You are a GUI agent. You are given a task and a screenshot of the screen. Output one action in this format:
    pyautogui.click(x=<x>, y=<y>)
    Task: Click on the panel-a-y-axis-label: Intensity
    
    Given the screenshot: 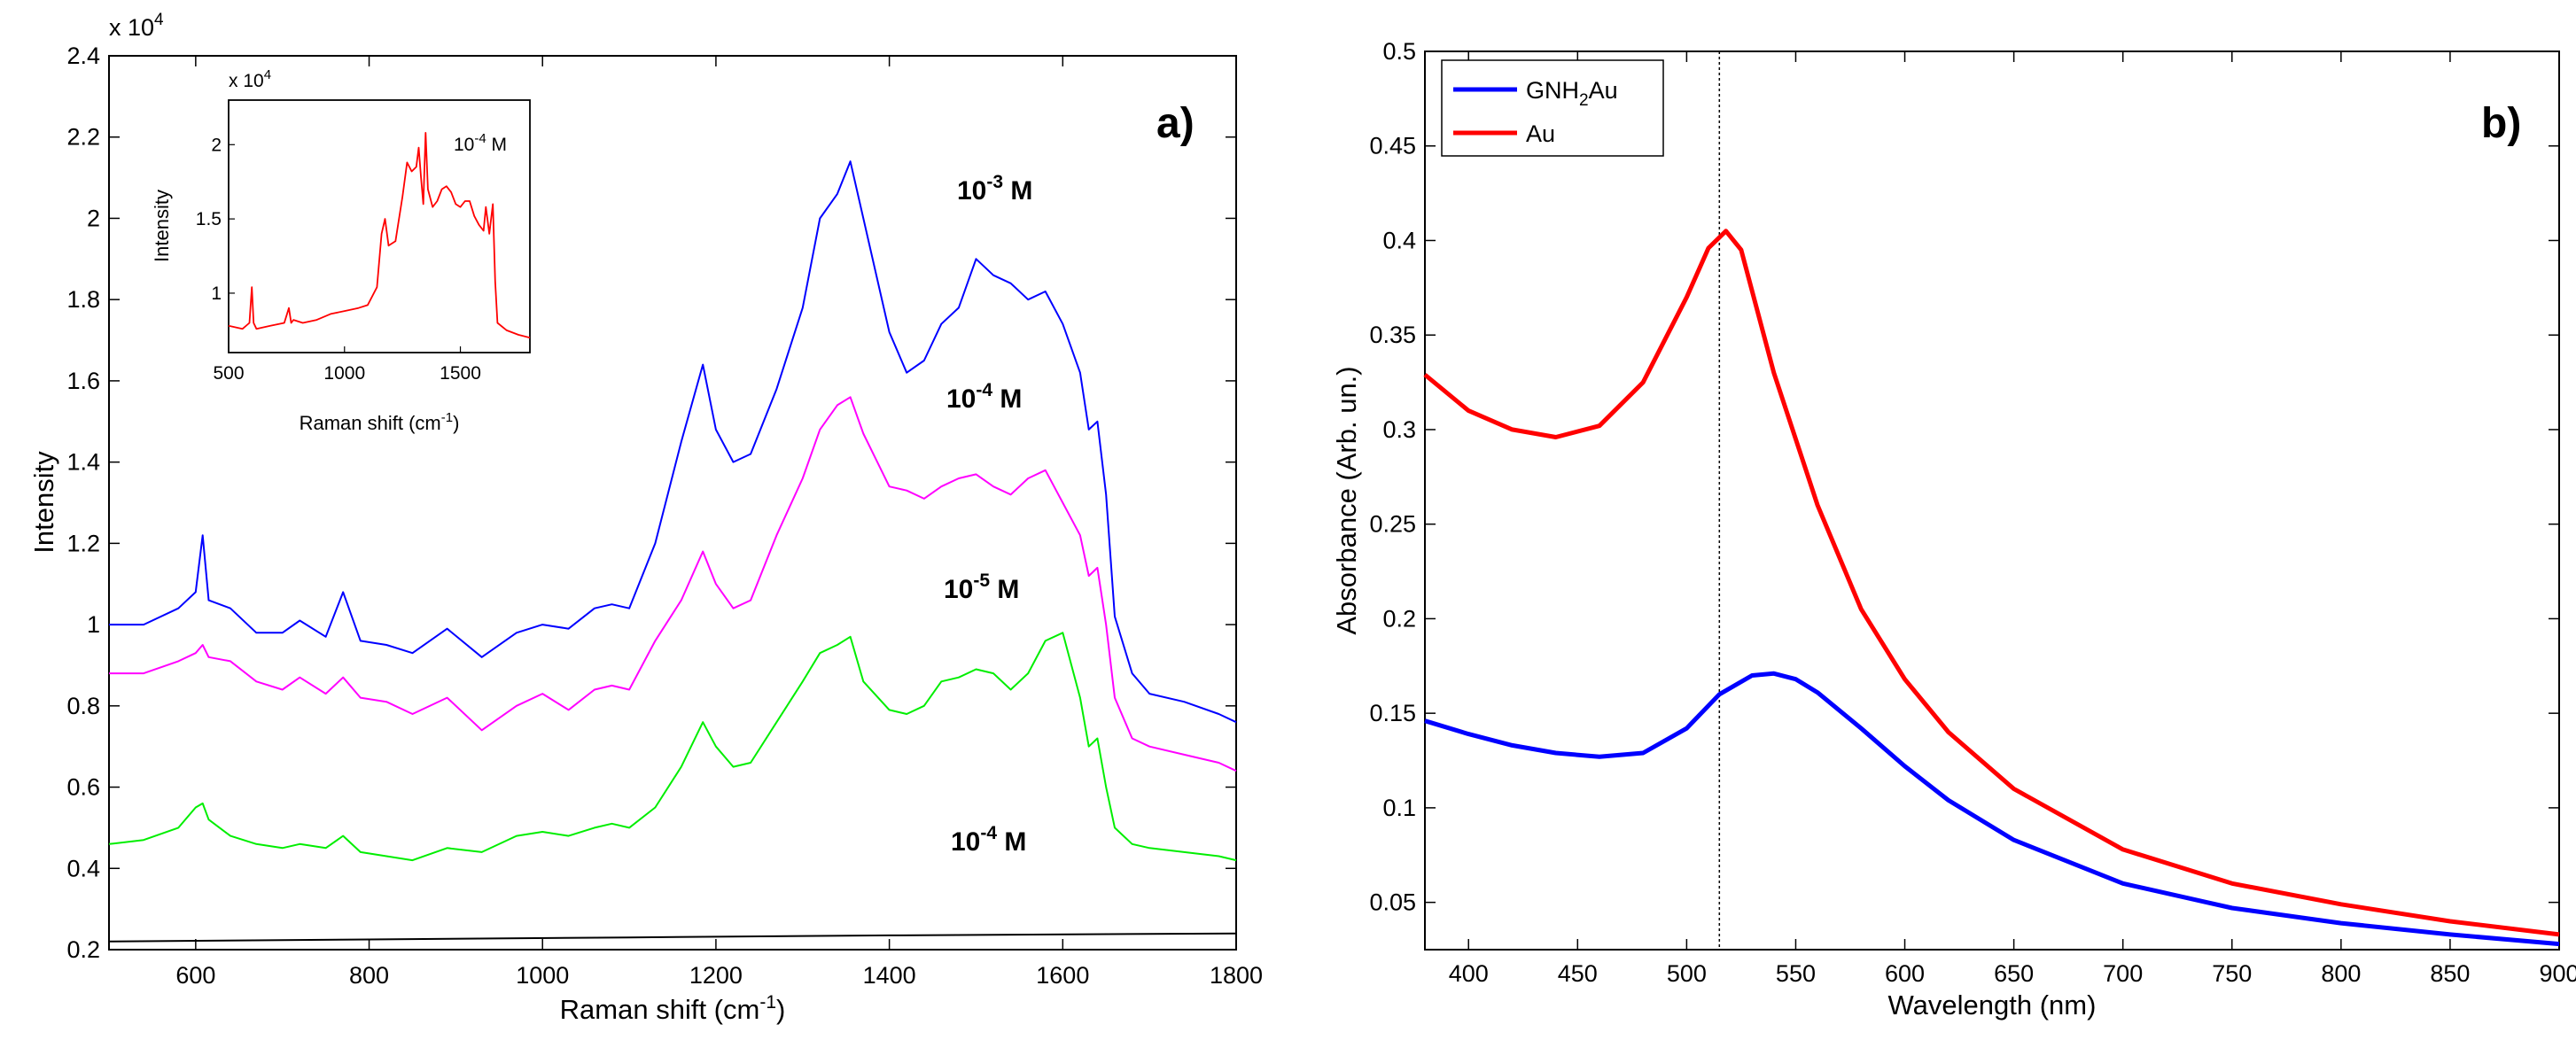 What is the action you would take?
    pyautogui.click(x=43, y=502)
    